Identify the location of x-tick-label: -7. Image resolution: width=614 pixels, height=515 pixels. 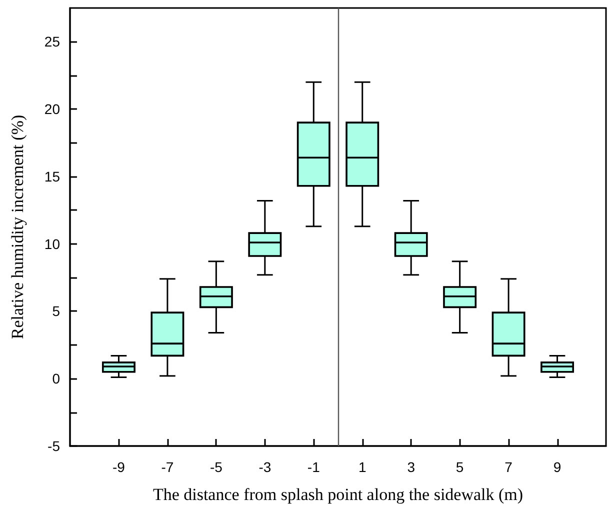
(167, 467).